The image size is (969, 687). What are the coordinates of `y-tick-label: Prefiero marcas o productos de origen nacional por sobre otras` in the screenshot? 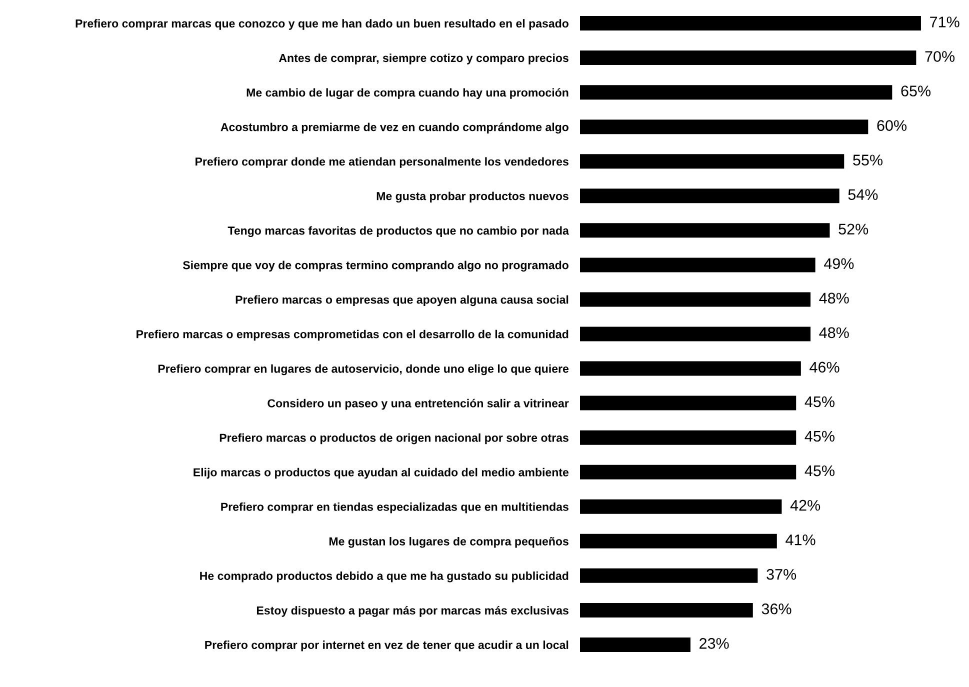 It's located at (394, 438).